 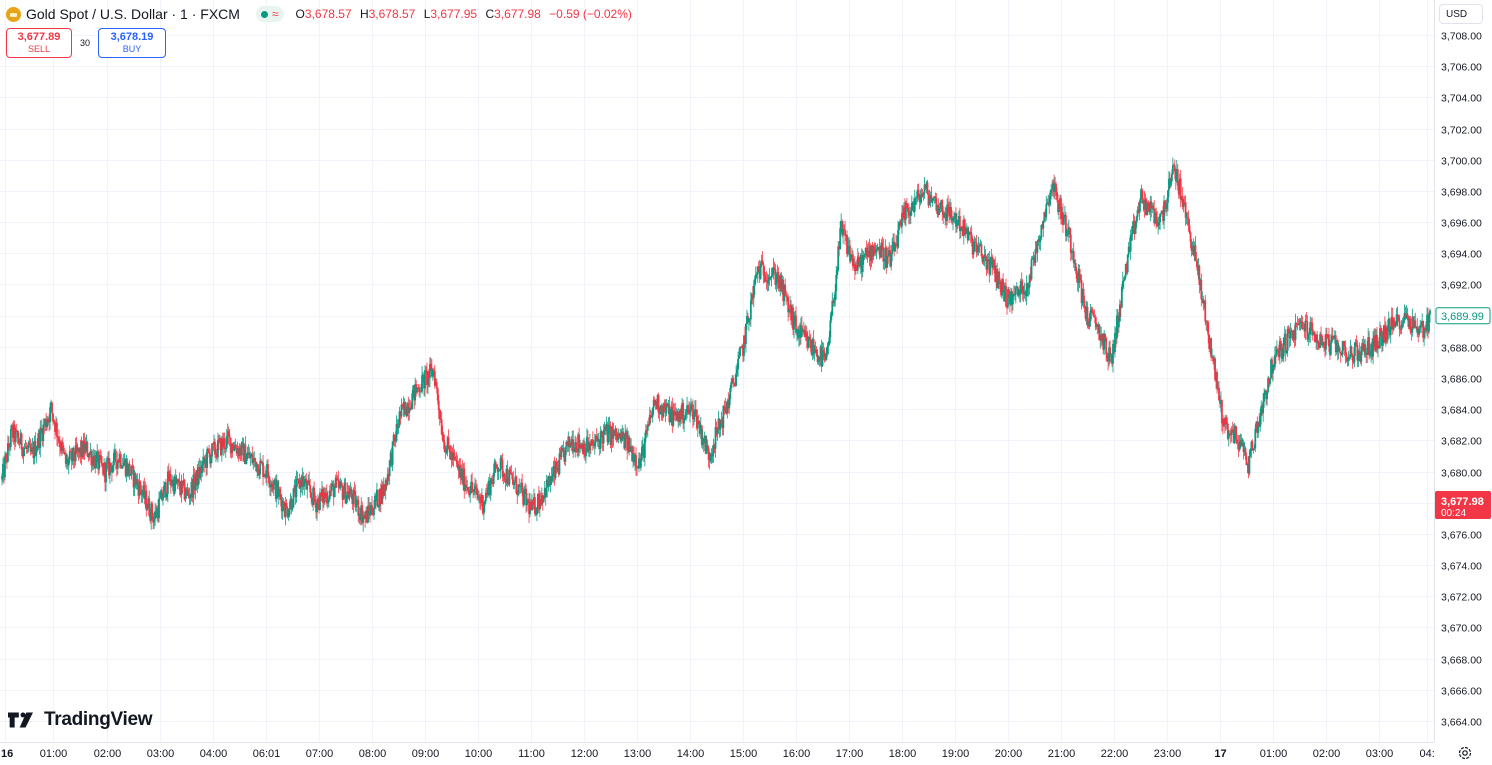 What do you see at coordinates (80, 720) in the screenshot?
I see `tradingview-logo: TradingView` at bounding box center [80, 720].